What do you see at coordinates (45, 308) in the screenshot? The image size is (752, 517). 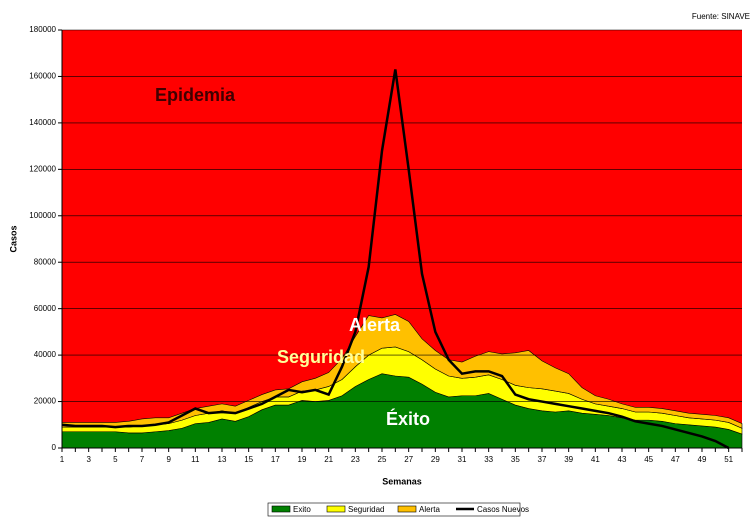 I see `y-tick-label: 60000` at bounding box center [45, 308].